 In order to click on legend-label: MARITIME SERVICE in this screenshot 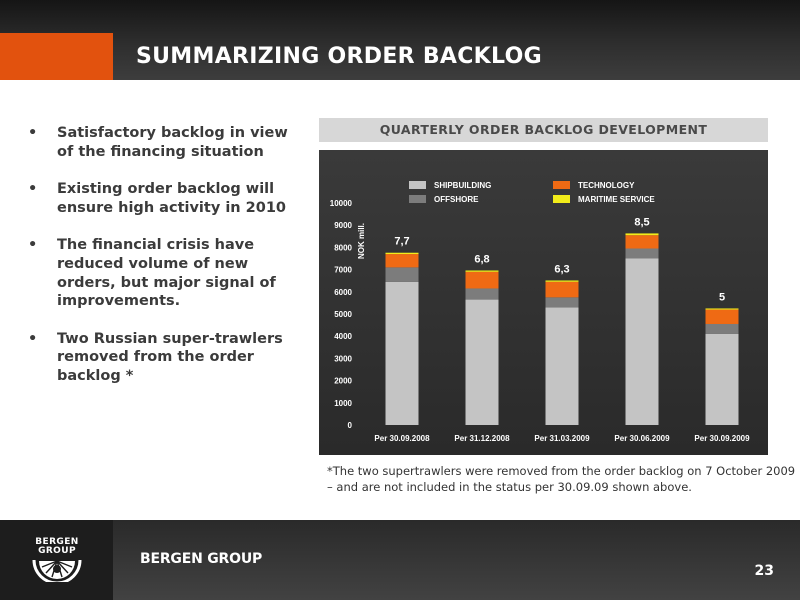, I will do `click(616, 199)`.